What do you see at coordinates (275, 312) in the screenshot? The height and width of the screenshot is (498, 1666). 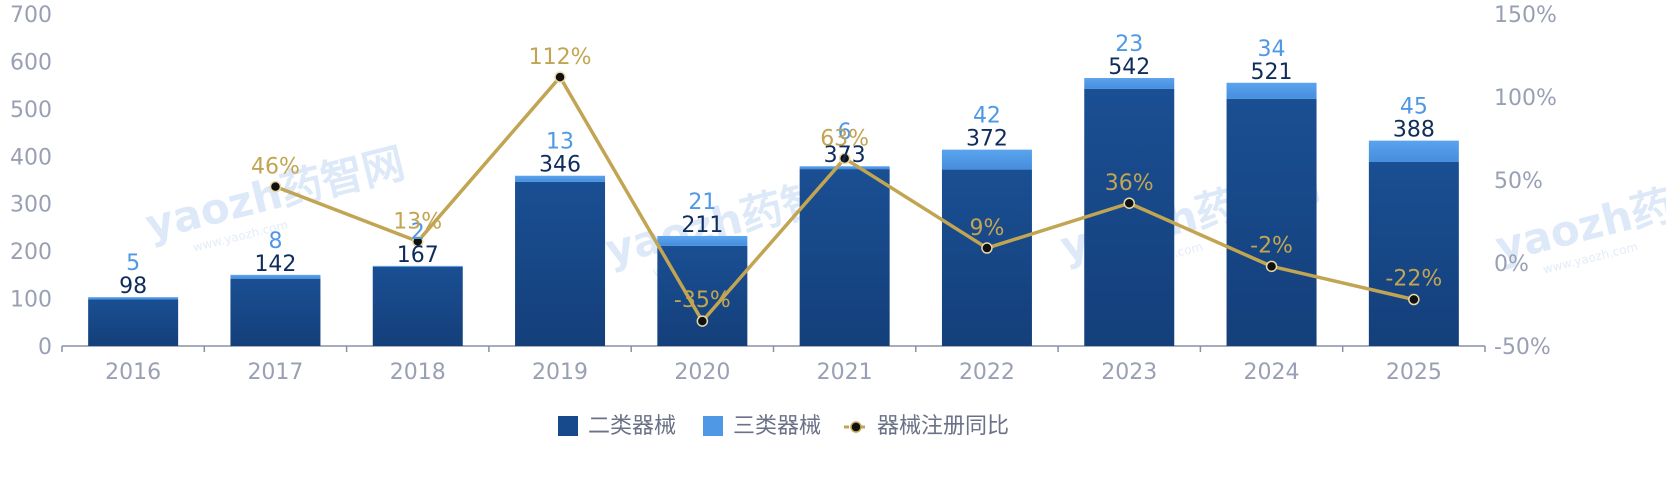 I see `bar-class2-2017` at bounding box center [275, 312].